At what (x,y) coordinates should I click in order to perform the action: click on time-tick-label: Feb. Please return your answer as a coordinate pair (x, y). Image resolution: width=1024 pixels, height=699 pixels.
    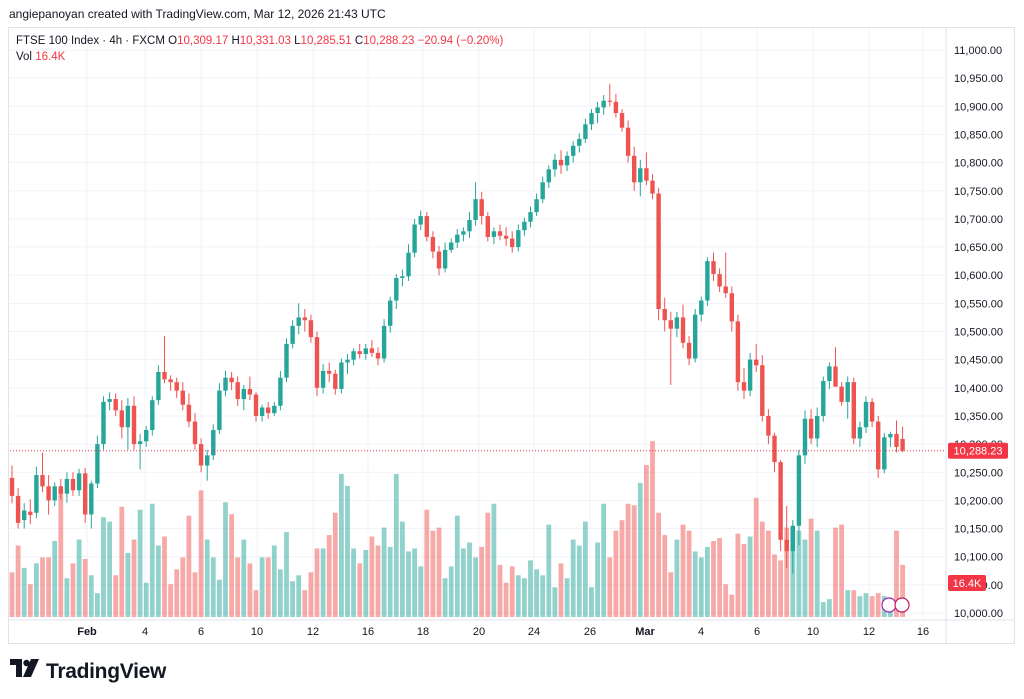
    Looking at the image, I should click on (87, 632).